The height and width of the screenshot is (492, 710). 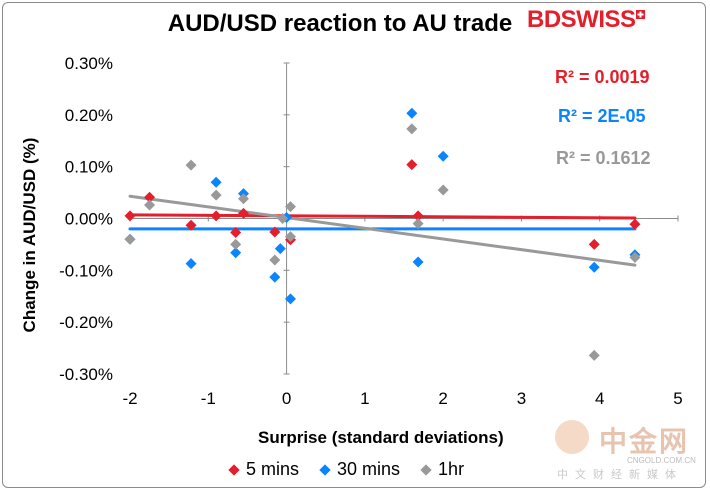 I want to click on plus-icon, so click(x=640, y=14).